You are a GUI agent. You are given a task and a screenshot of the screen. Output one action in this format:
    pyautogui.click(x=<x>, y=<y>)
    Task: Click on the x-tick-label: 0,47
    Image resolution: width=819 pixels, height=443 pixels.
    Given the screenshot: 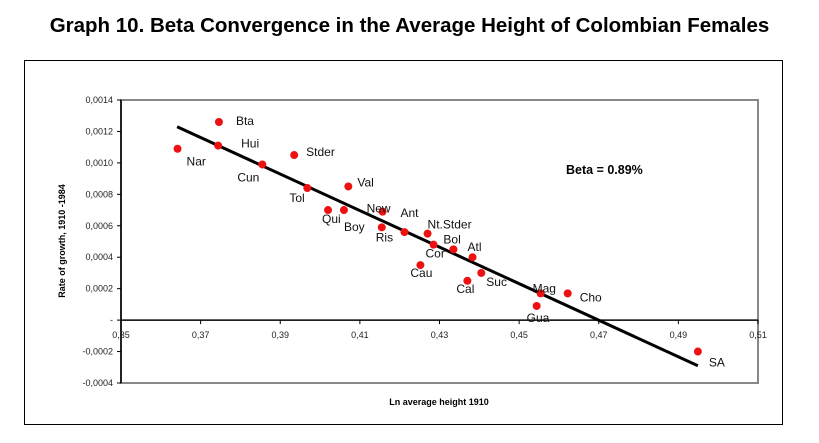 What is the action you would take?
    pyautogui.click(x=599, y=335)
    